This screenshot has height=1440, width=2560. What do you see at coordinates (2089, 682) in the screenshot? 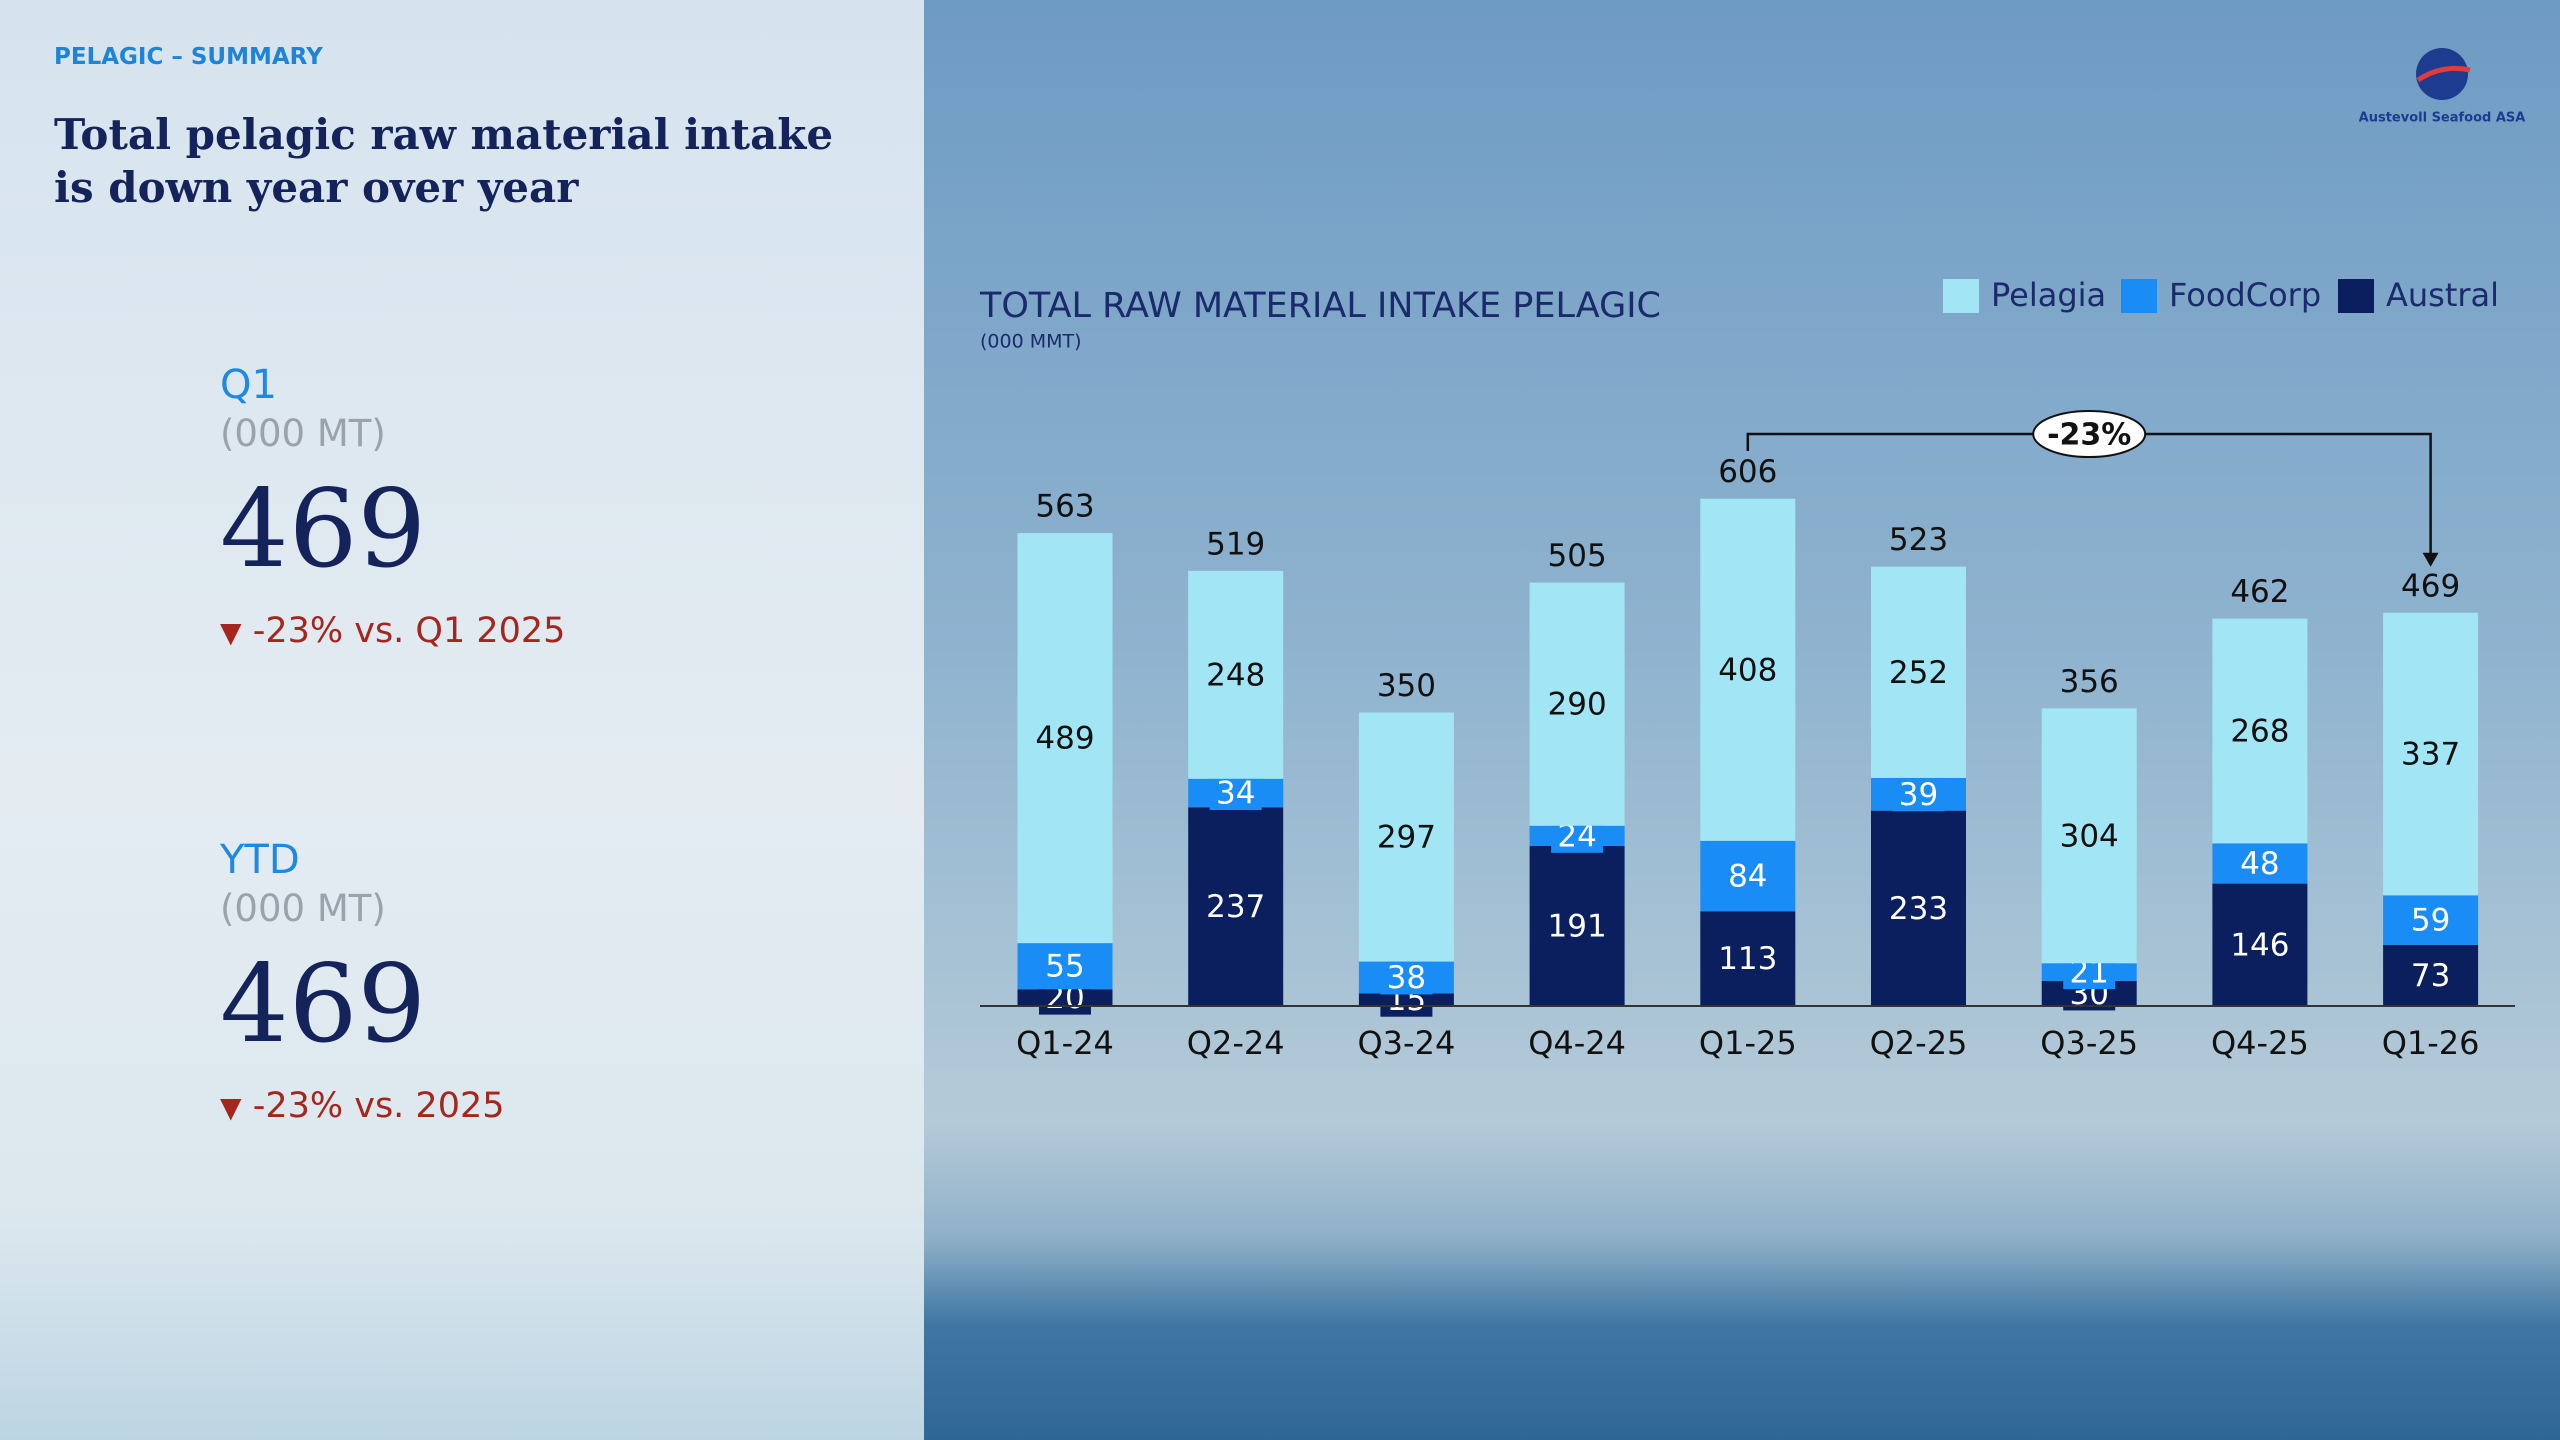
I see `total-label: 356` at bounding box center [2089, 682].